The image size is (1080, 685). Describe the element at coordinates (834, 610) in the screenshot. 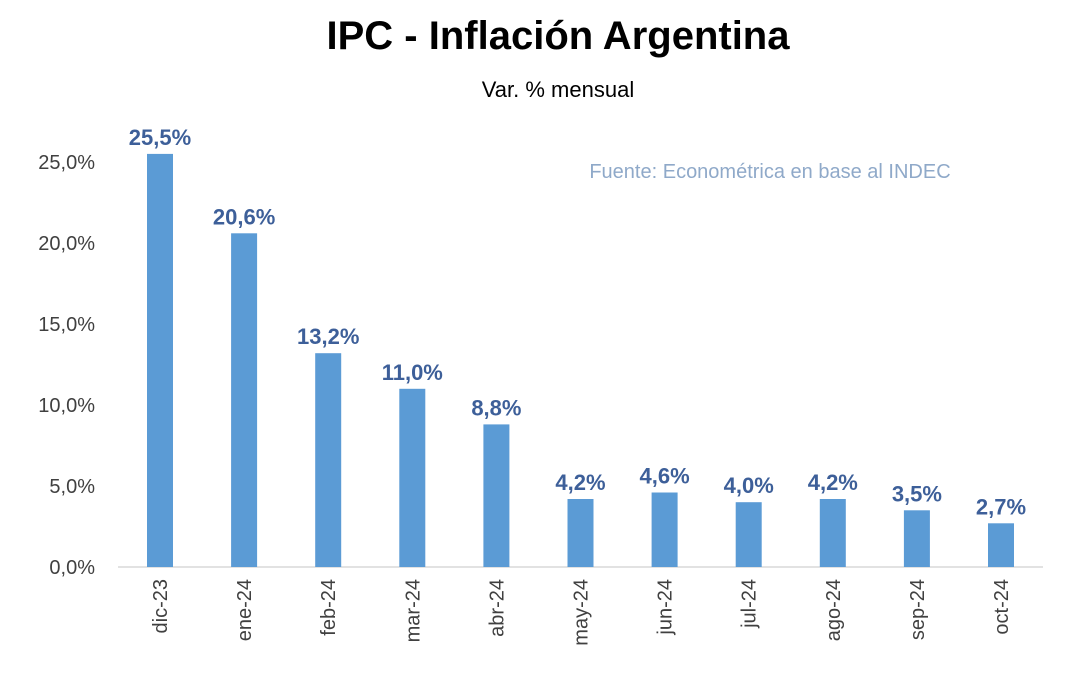

I see `x-tick-label-ago-24: ago-24` at that location.